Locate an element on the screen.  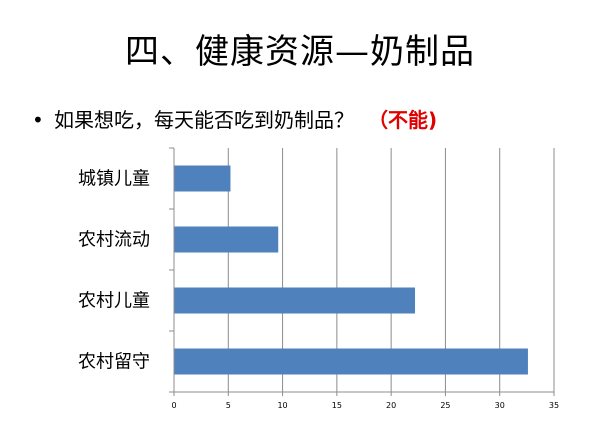
question-text: 如果想吃，每天能否吃到奶制品？ is located at coordinates (204, 120).